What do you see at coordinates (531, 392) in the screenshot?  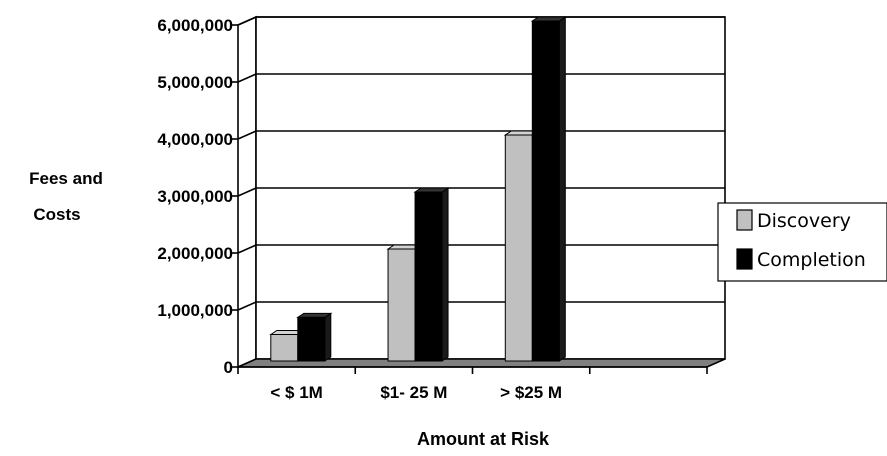 I see `x-tick-label: > $25 M` at bounding box center [531, 392].